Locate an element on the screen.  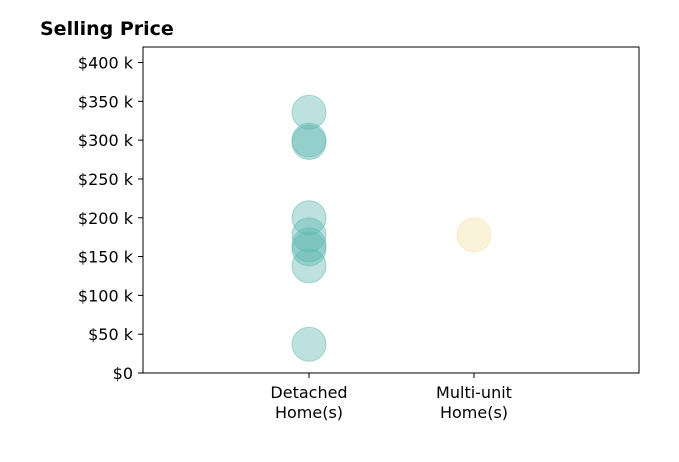
y-tick-label: $150 k is located at coordinates (106, 257).